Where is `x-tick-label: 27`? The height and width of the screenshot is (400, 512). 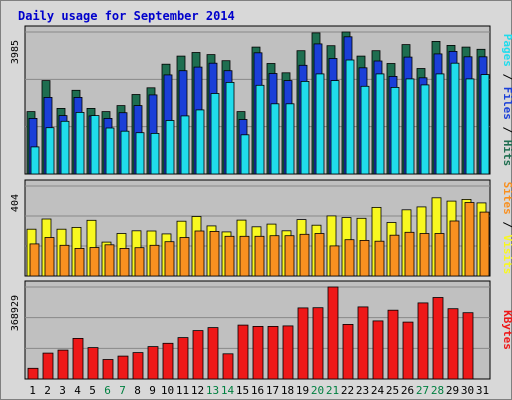
x-tick-label: 27 is located at coordinates (422, 390).